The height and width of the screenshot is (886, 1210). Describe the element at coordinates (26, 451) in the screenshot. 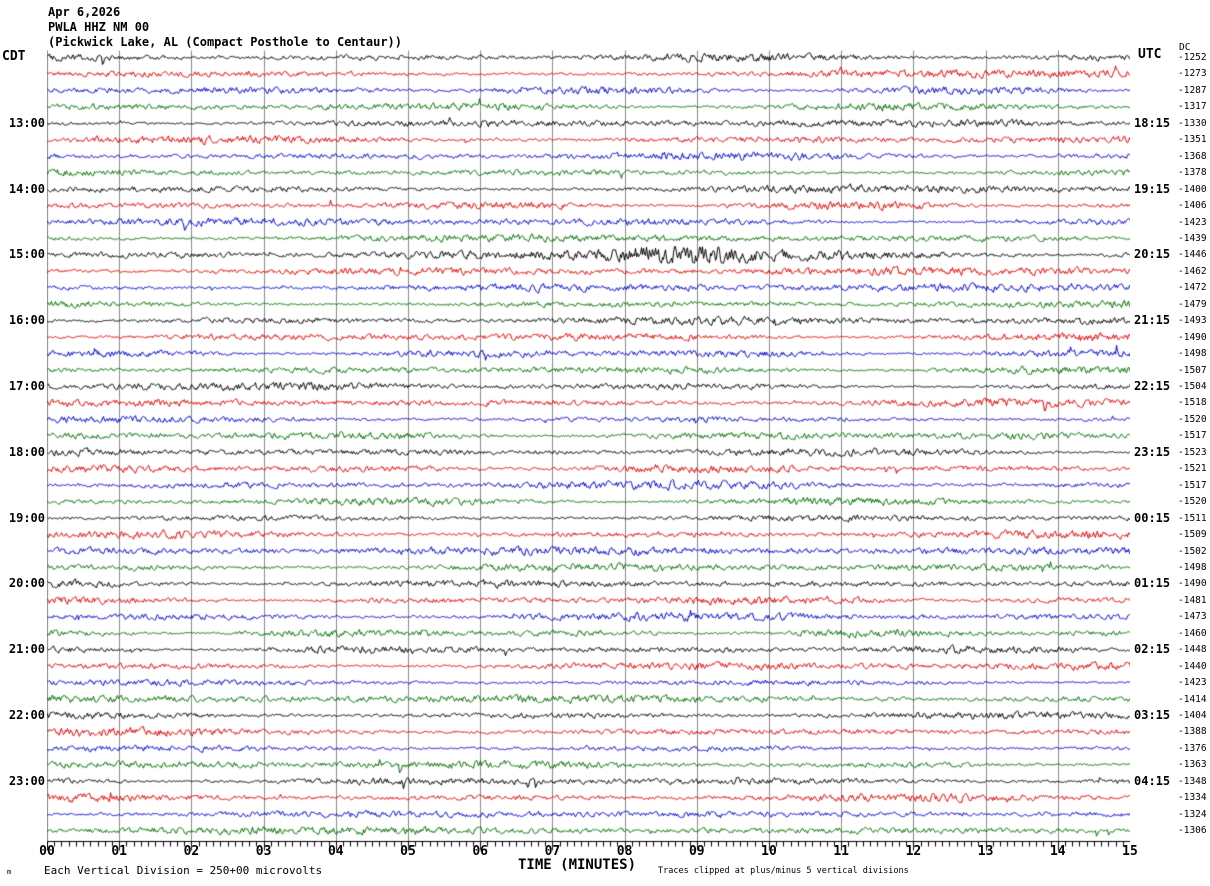

I see `cdt-time-label: 18:00` at that location.